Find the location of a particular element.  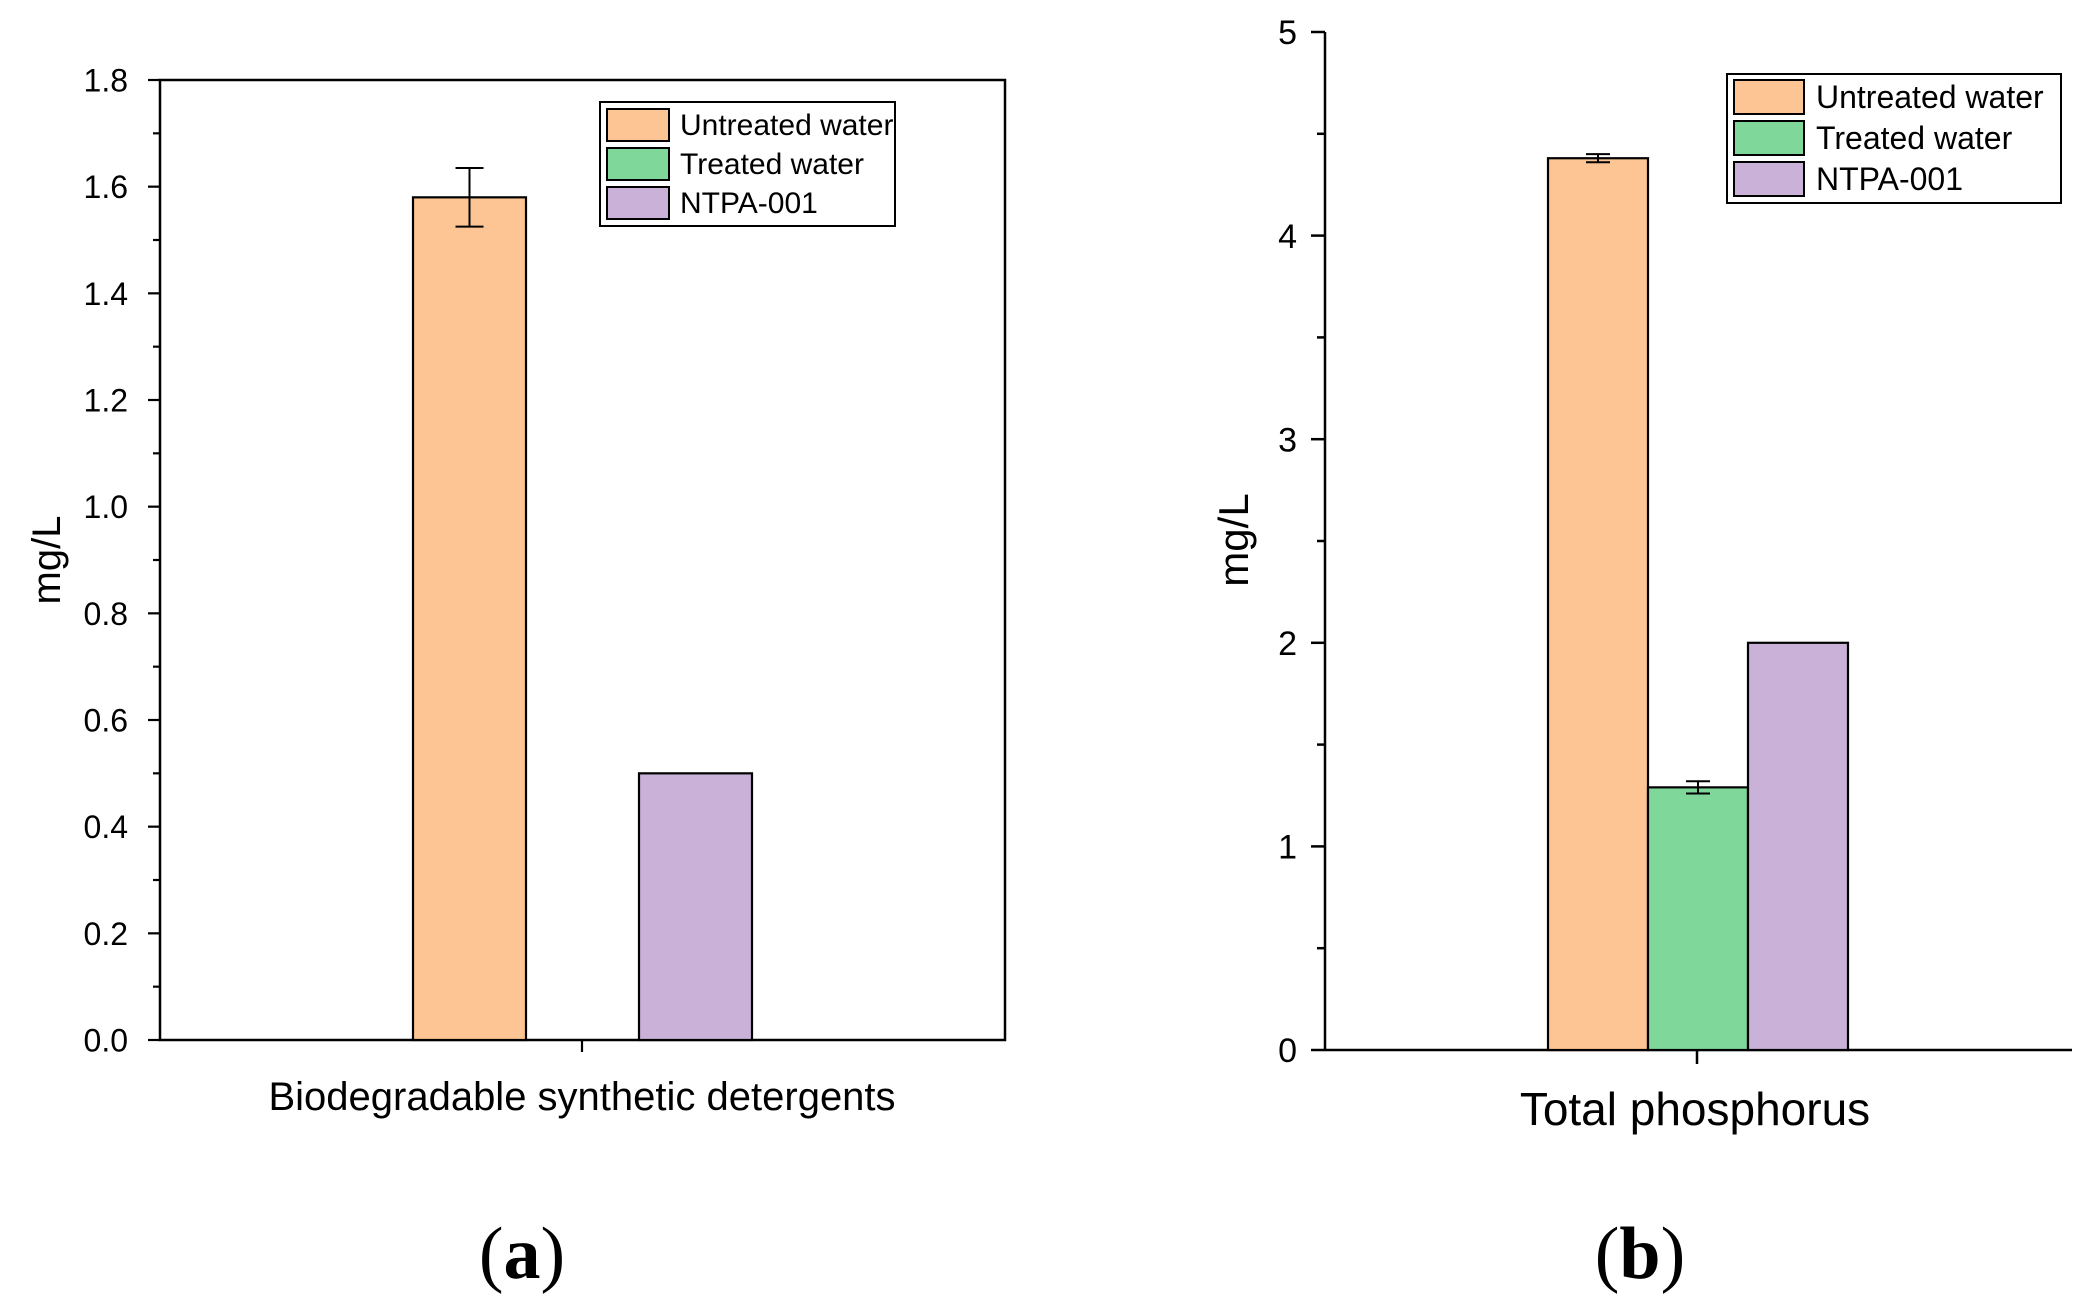

panel-b-bar-ntpa is located at coordinates (1798, 846).